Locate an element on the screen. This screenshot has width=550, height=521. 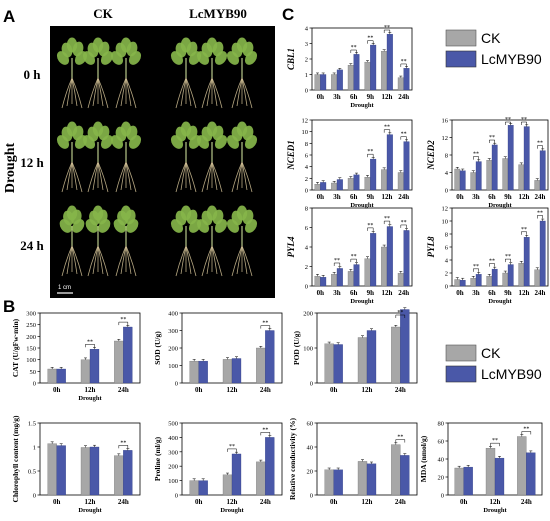
y-axis-label: Proline (ml/g) is located at coordinates (157, 458).